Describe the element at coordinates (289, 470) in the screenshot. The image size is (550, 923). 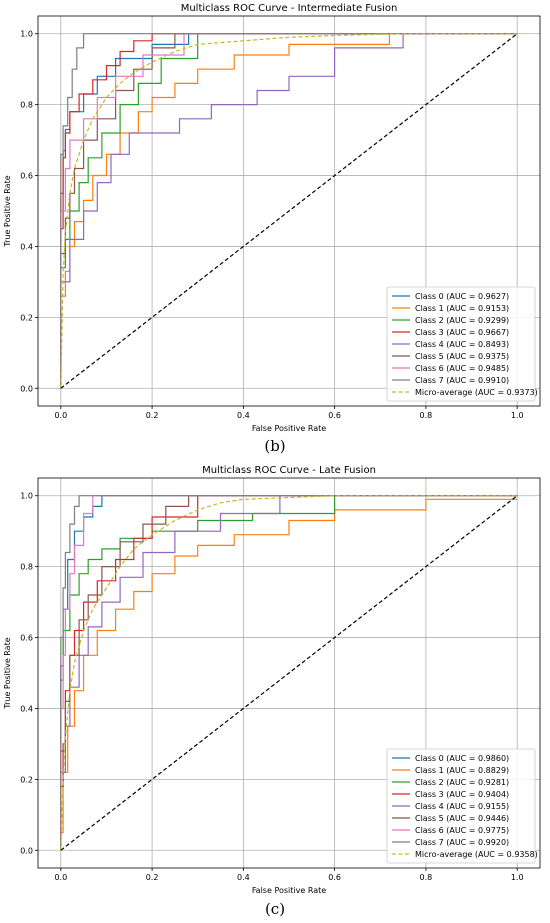
I see `chart-title: Multiclass ROC Curve - Late Fusion` at that location.